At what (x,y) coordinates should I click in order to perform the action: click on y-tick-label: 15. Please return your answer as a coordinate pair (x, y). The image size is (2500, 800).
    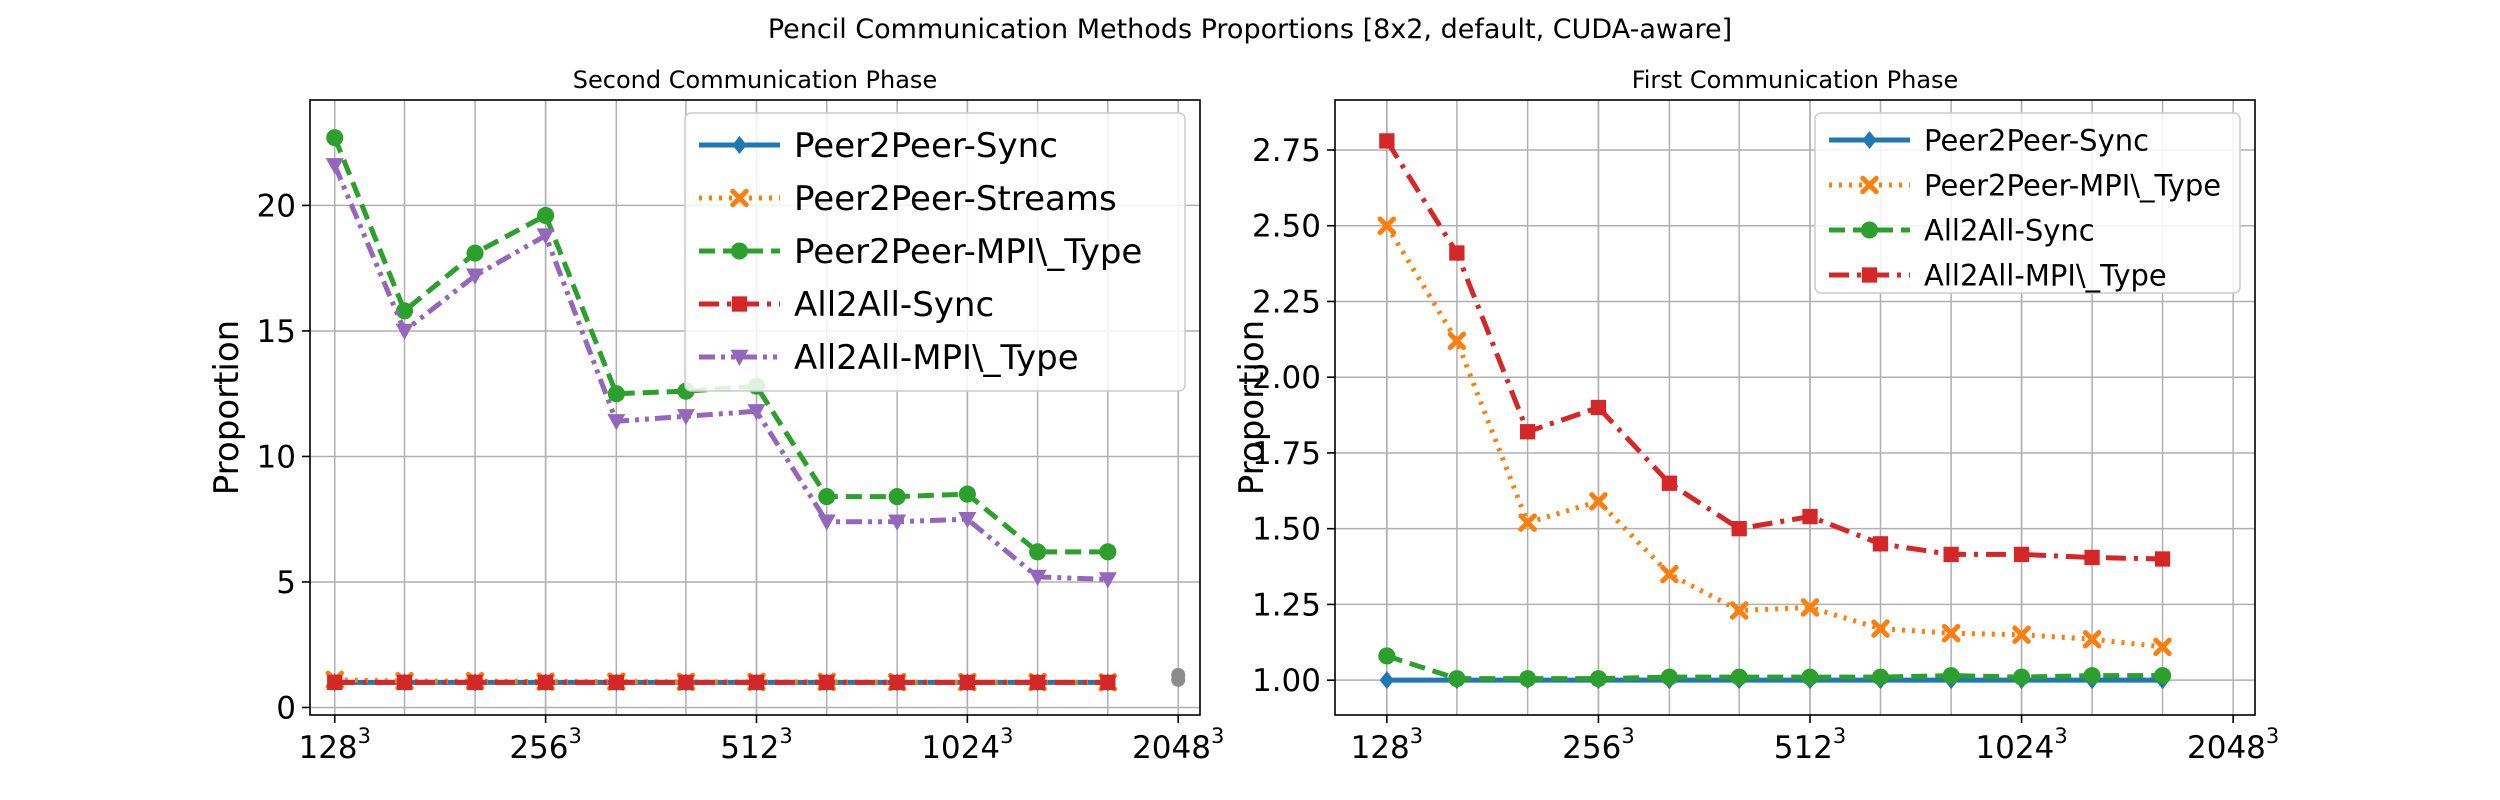
    Looking at the image, I should click on (276, 332).